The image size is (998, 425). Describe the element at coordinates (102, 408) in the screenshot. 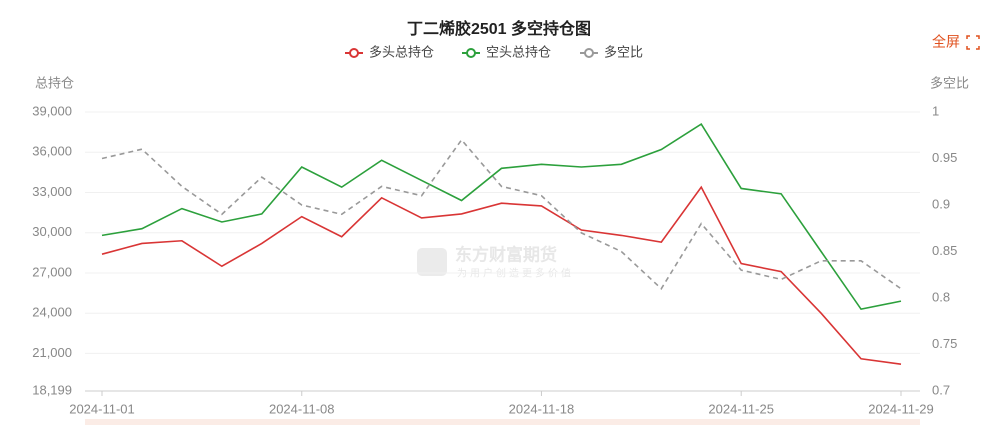

I see `x-tick-label: 2024-11-01` at that location.